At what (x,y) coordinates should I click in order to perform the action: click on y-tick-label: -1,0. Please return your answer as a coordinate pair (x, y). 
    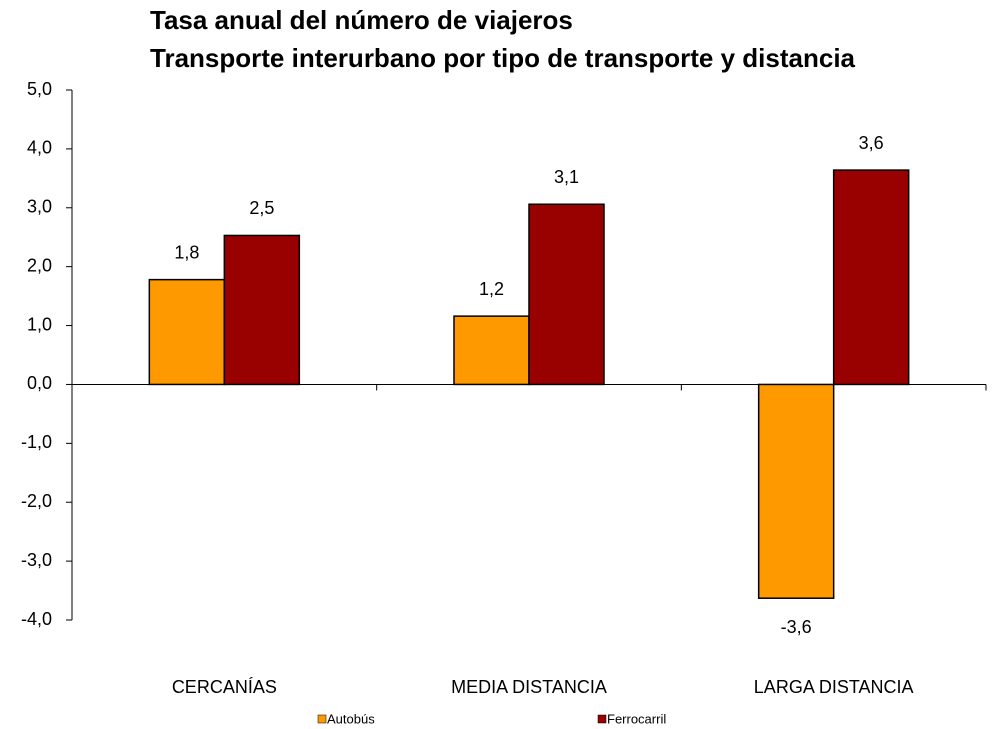
    Looking at the image, I should click on (36, 442).